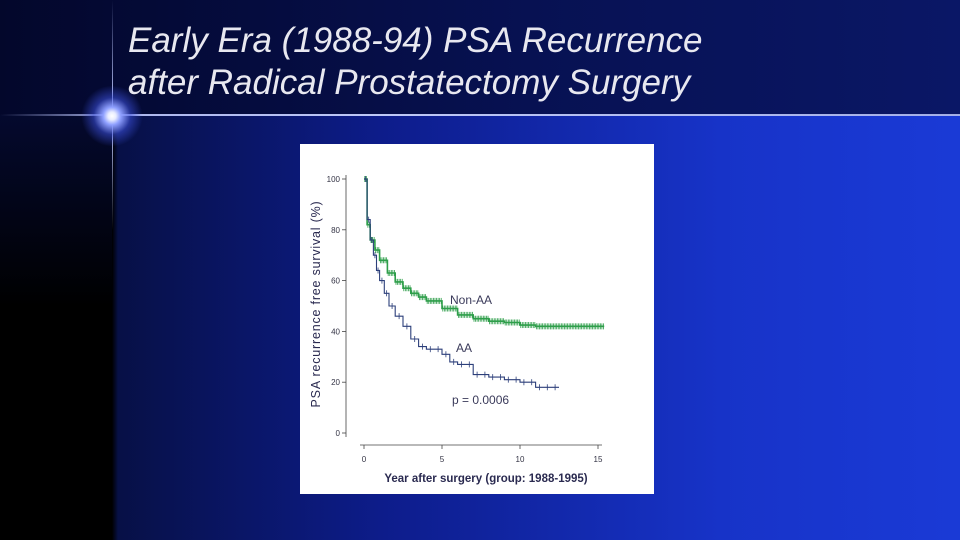  I want to click on x-tick-label: 0, so click(364, 459).